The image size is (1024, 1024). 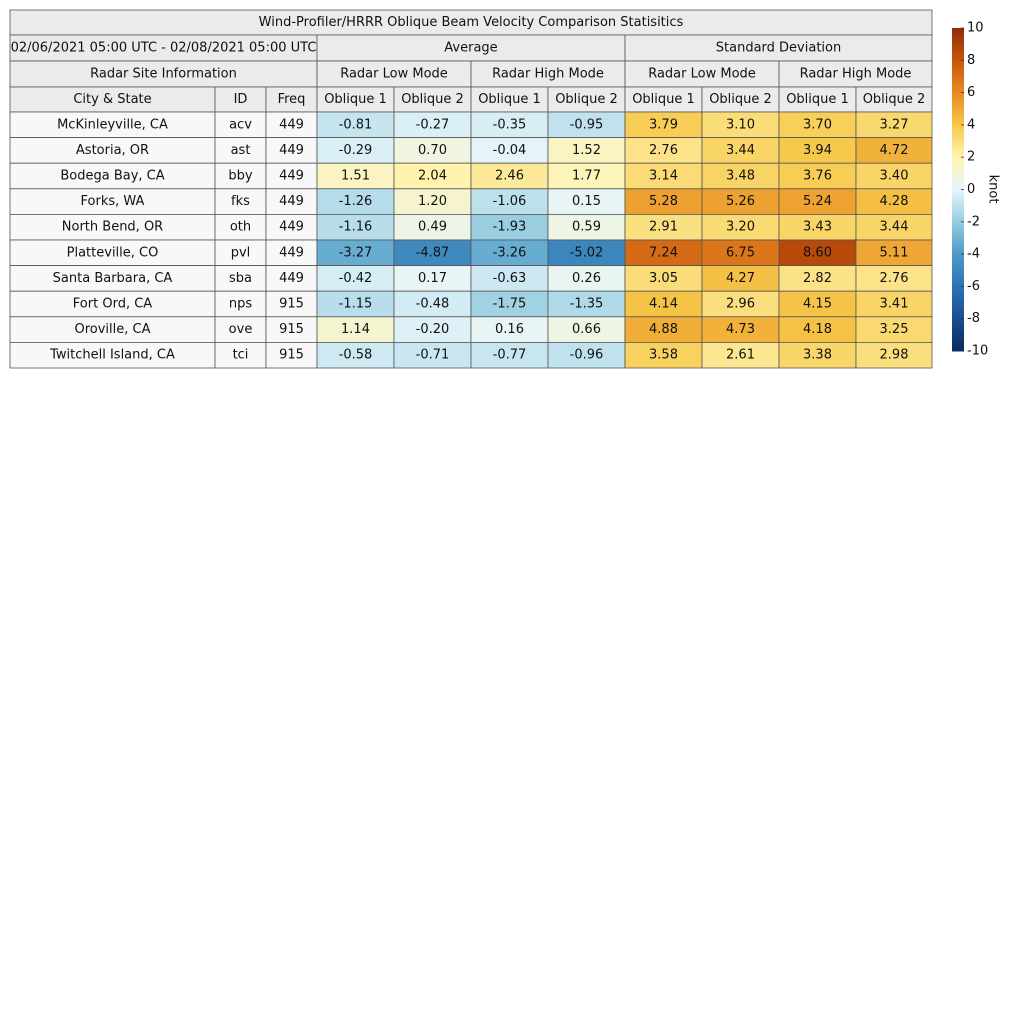 What do you see at coordinates (510, 278) in the screenshot?
I see `value: -0.63` at bounding box center [510, 278].